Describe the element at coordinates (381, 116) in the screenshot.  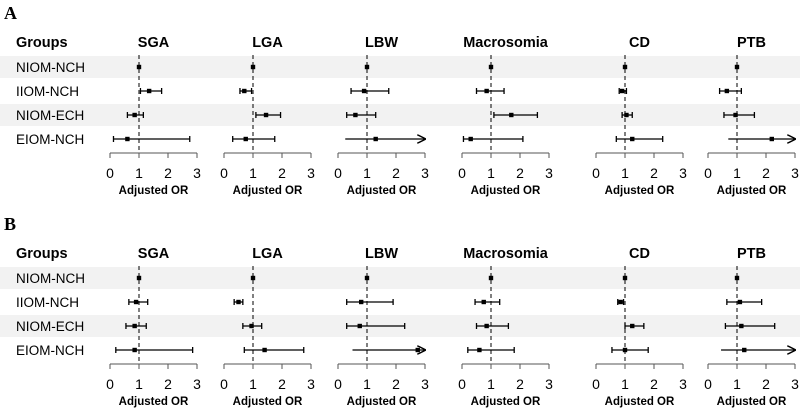
I see `subplot-lbw: LBW 0 1 2 3 Adjusted OR` at that location.